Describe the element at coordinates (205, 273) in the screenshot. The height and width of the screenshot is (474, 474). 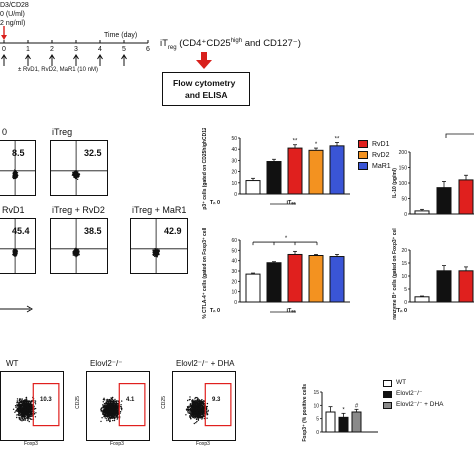
I see `y-axis-label: % CTLA-4⁺ cells (gated on Foxp3⁺ cells)` at that location.